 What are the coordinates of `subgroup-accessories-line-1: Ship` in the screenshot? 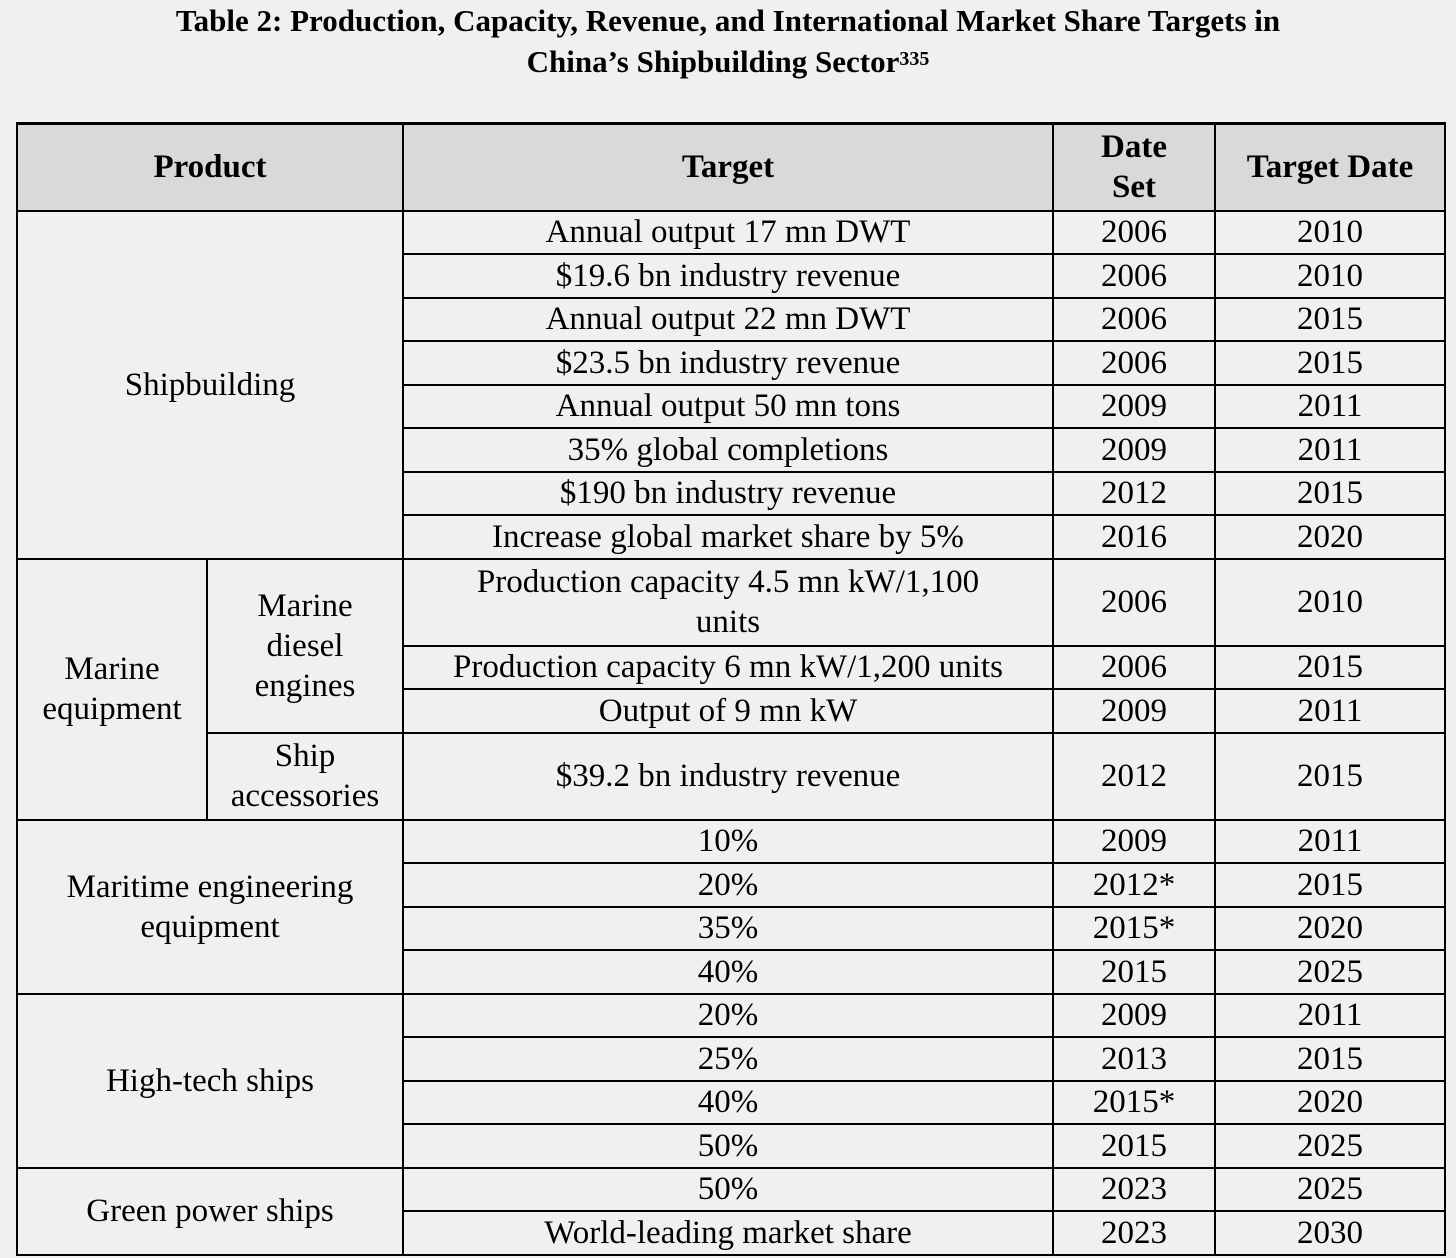 It's located at (305, 756).